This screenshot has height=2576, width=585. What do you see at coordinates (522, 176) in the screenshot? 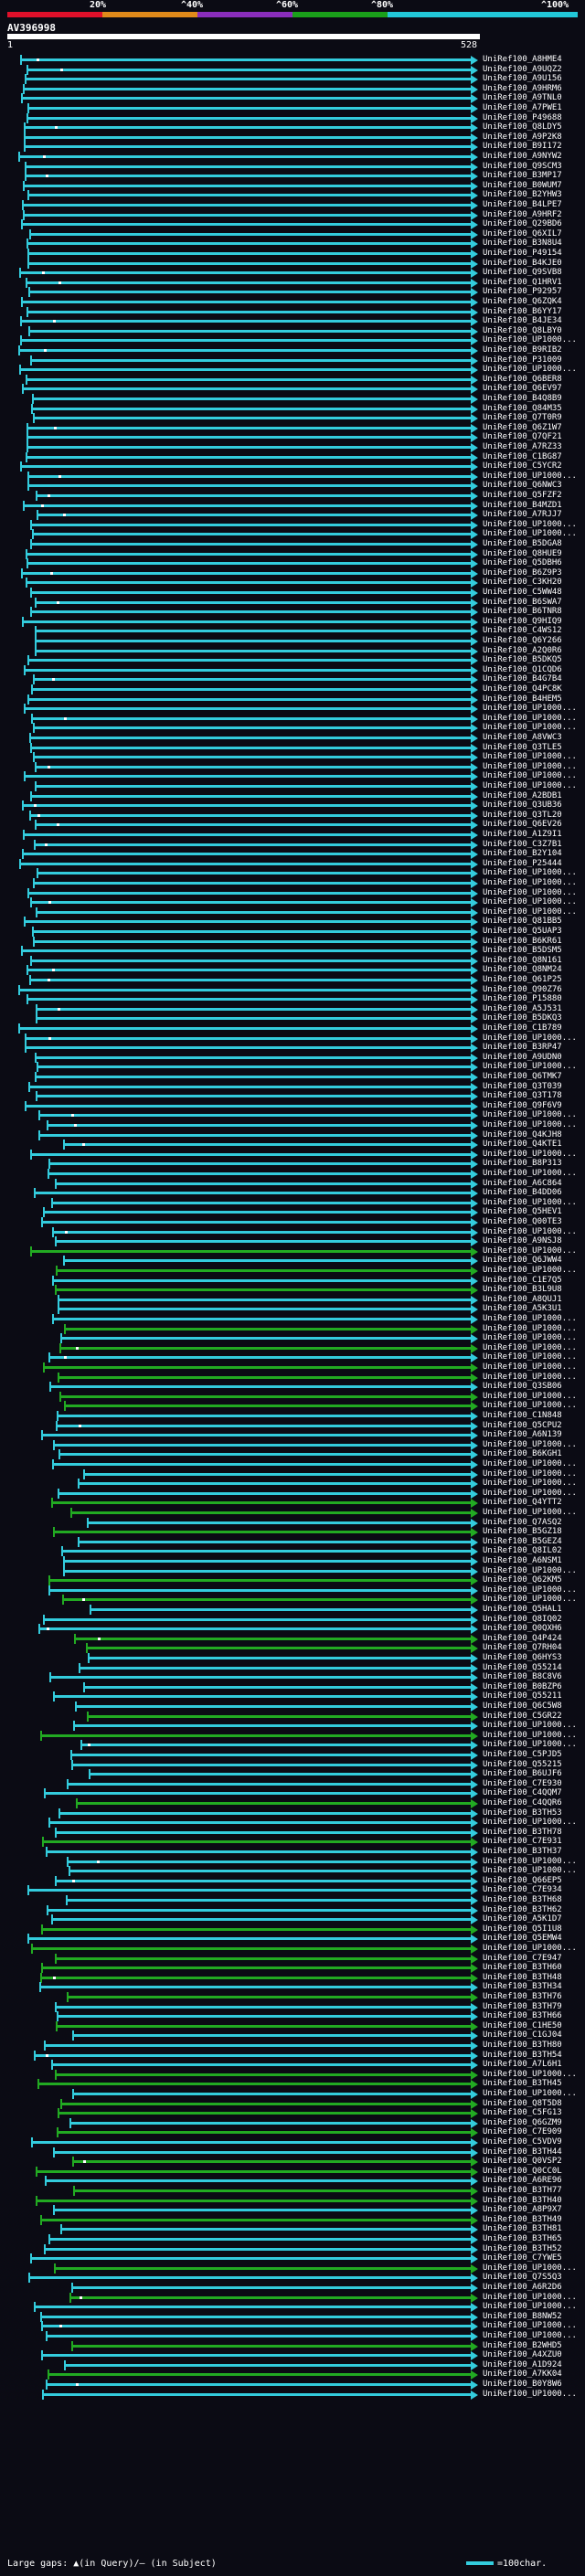
I see `hit-label: UniRef100_B3MP17` at bounding box center [522, 176].